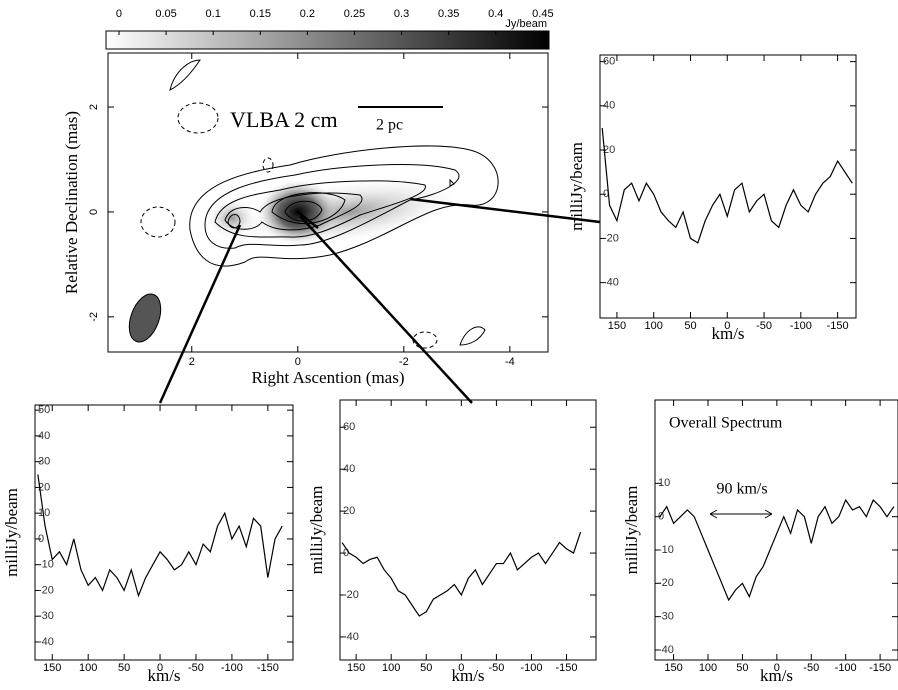 Image resolution: width=898 pixels, height=690 pixels. I want to click on x-tick-label: 0.15, so click(260, 14).